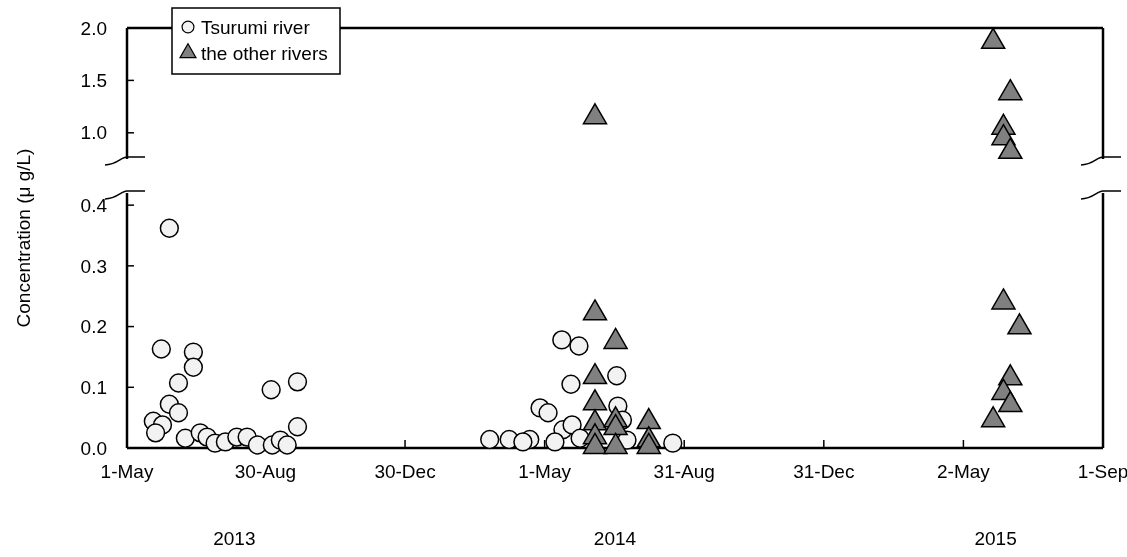  Describe the element at coordinates (93, 133) in the screenshot. I see `y-tick-label: 1.0` at that location.